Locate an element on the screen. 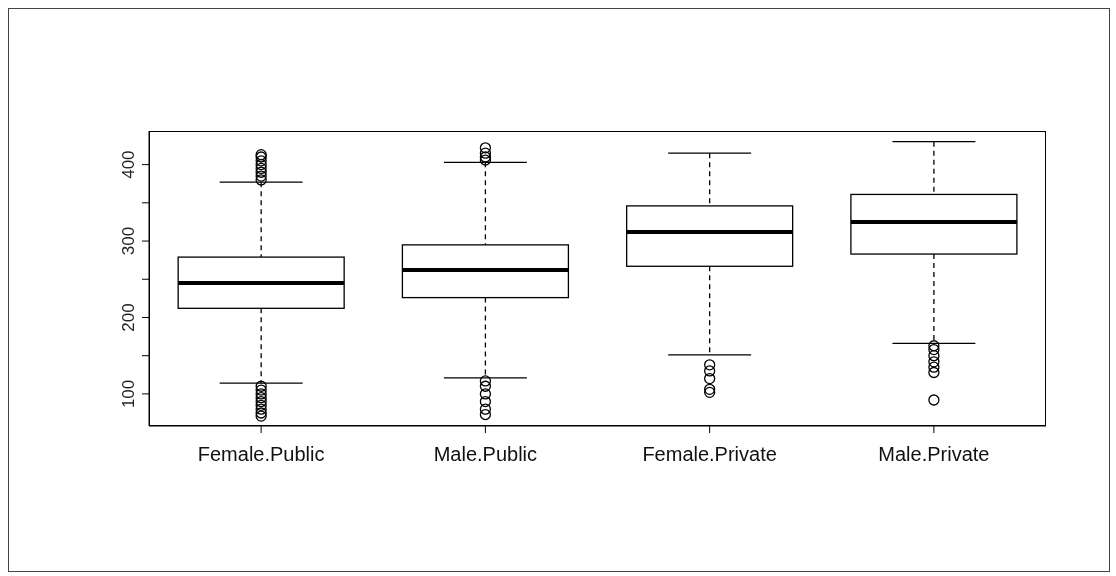 The height and width of the screenshot is (576, 1116). y-tick-label: 100 is located at coordinates (128, 394).